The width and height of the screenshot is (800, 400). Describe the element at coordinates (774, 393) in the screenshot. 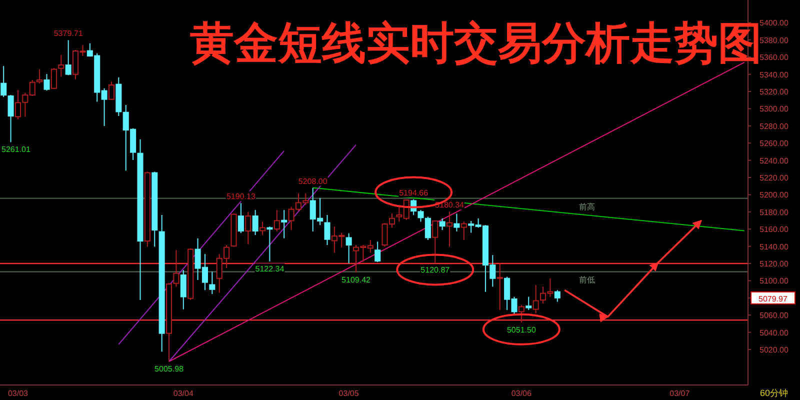

I see `text: 60分钟` at that location.